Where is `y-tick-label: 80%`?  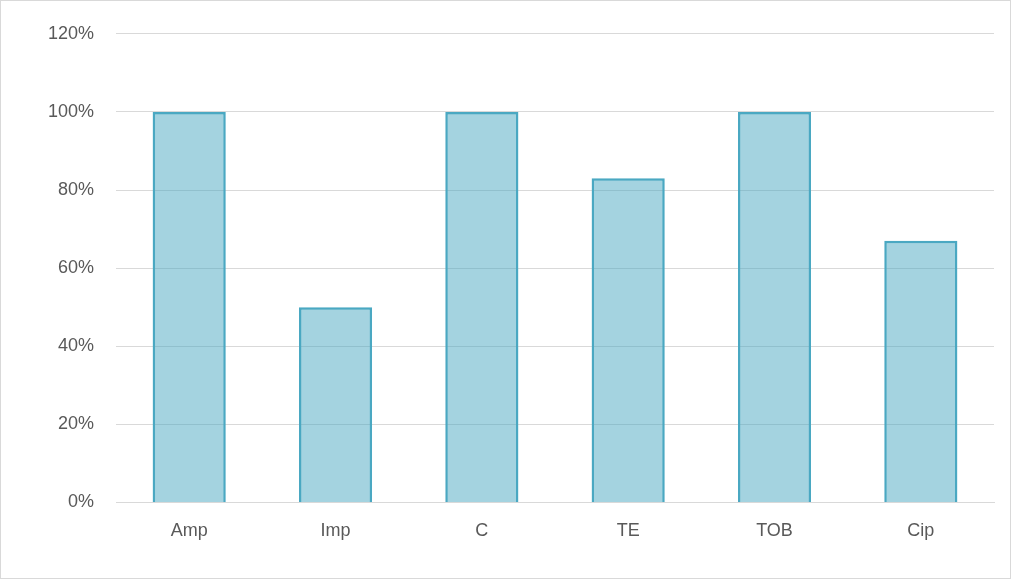
y-tick-label: 80% is located at coordinates (76, 188).